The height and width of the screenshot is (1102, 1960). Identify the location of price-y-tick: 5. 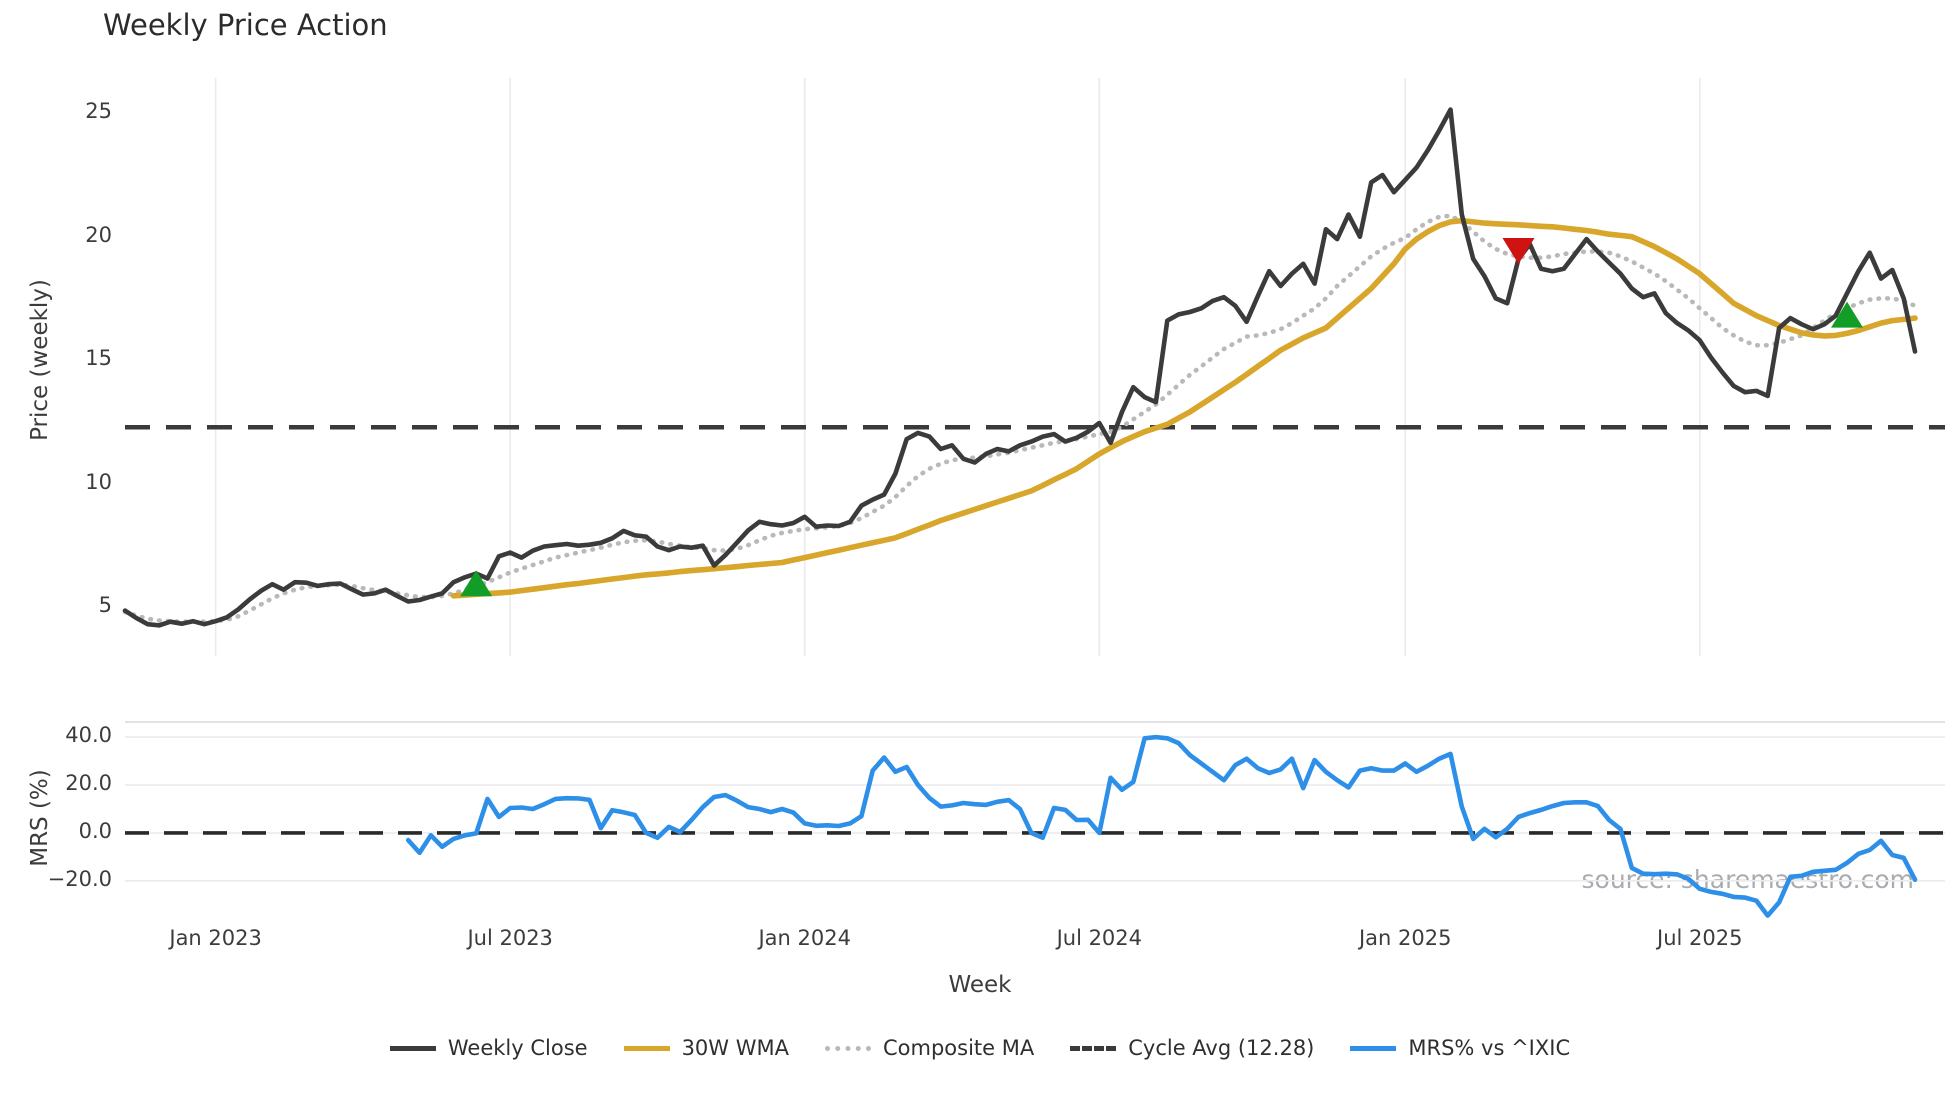
(105, 604).